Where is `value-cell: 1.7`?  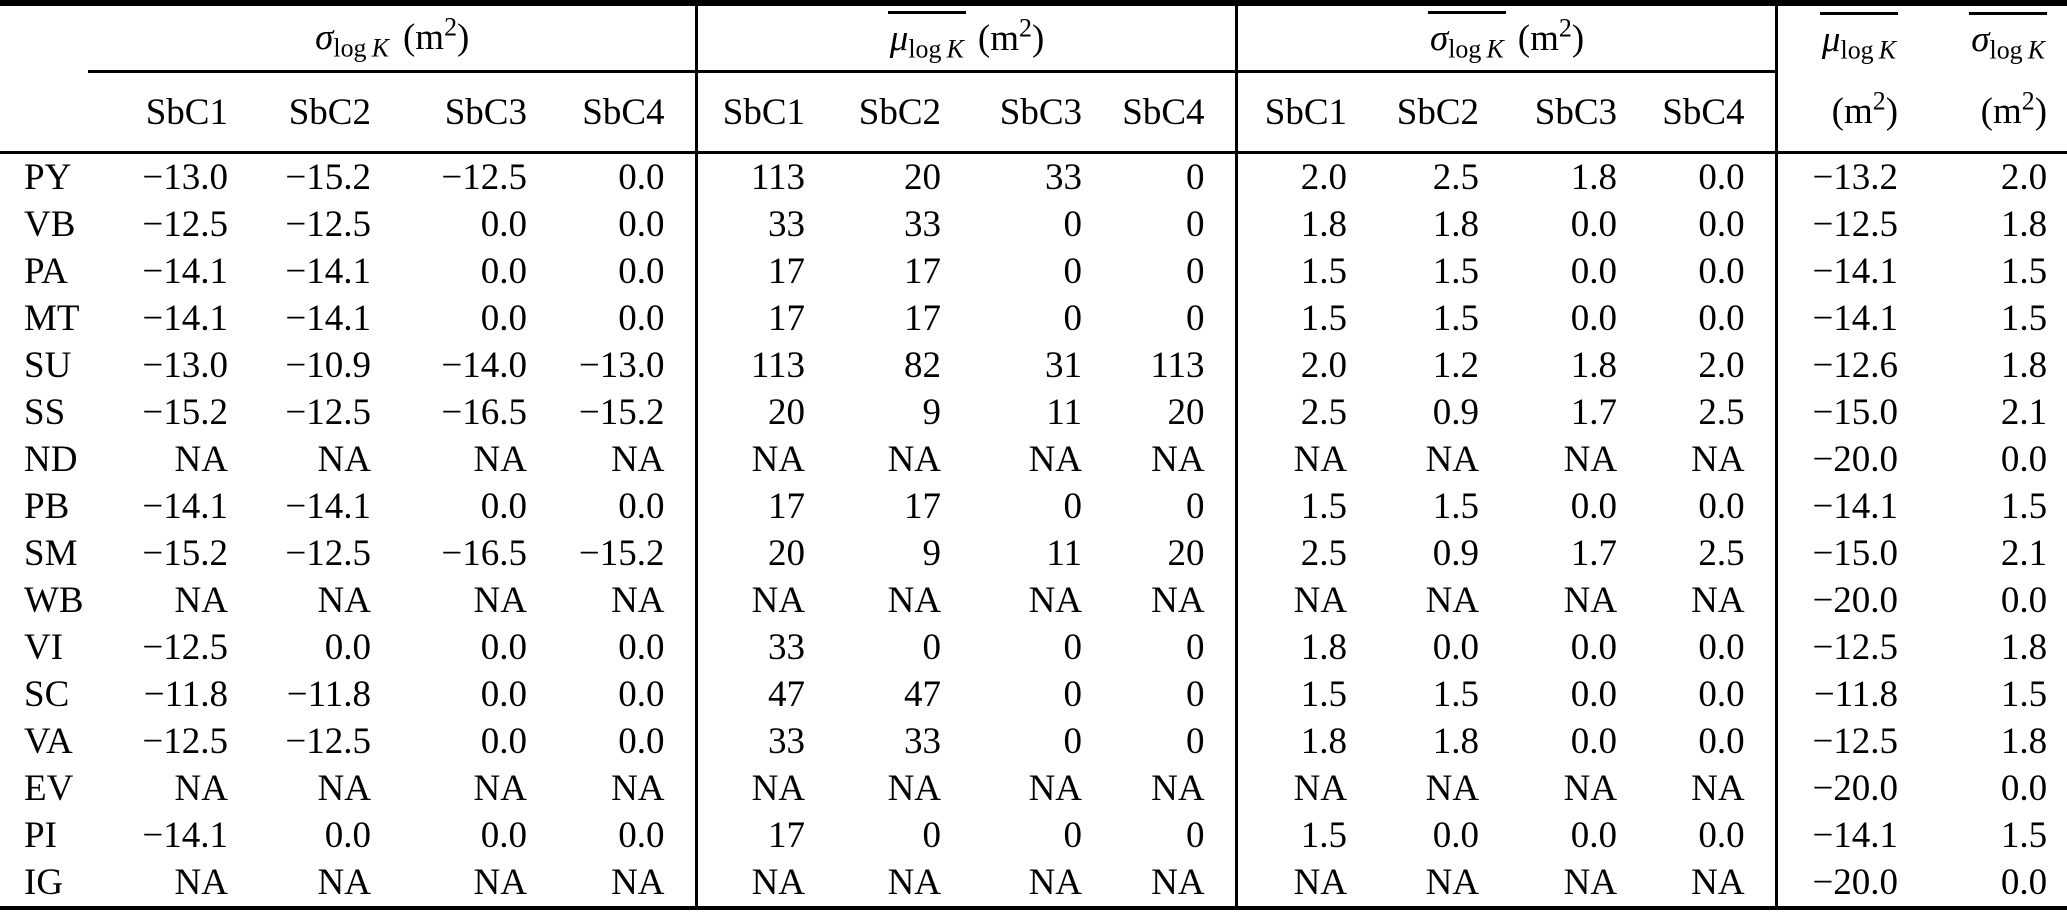 value-cell: 1.7 is located at coordinates (1594, 553).